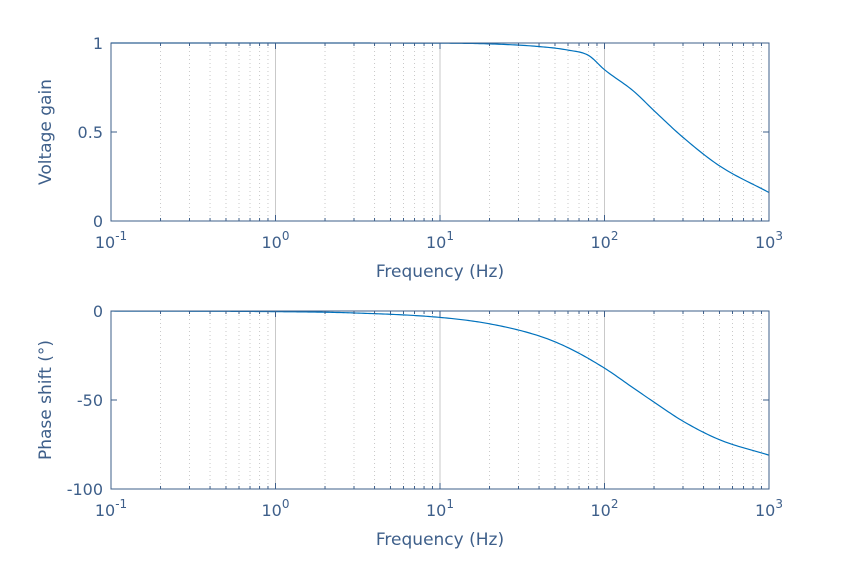 The width and height of the screenshot is (850, 565). I want to click on gain-x-tick-label: 10³, so click(769, 240).